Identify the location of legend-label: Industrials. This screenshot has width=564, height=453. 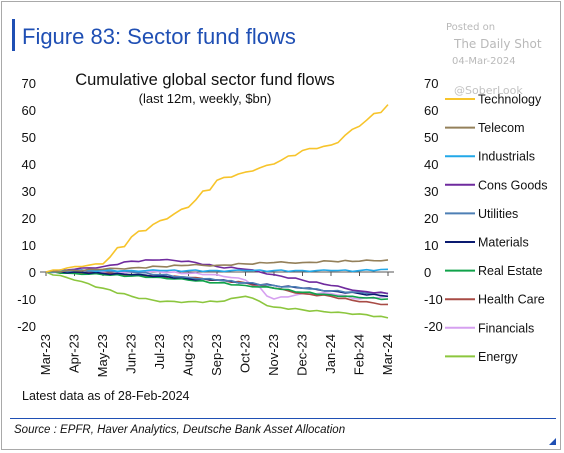
(506, 157).